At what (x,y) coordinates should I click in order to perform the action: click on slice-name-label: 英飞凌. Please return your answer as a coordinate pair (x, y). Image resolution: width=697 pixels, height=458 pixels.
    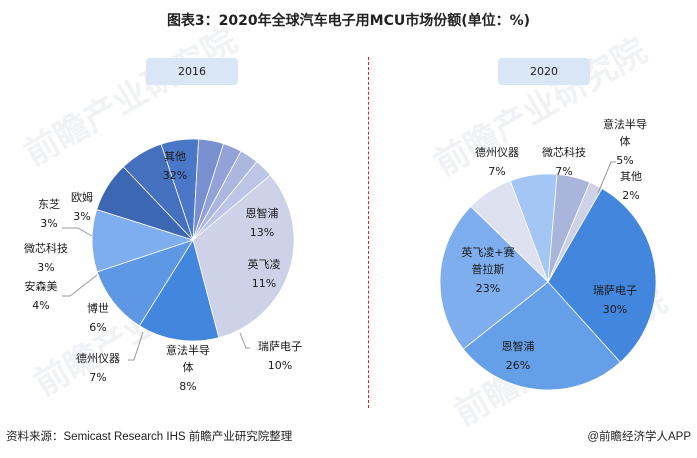
    Looking at the image, I should click on (264, 264).